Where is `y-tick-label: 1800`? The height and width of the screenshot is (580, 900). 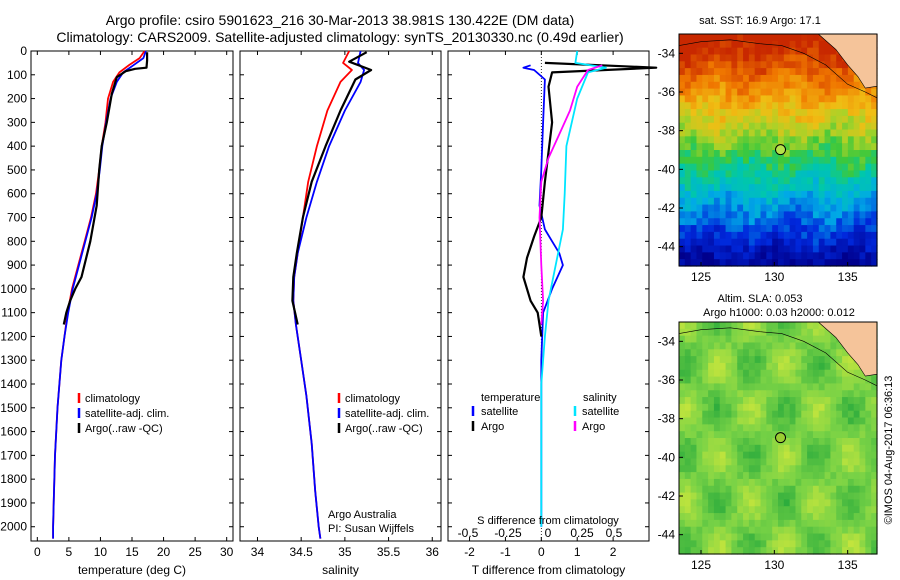
y-tick-label: 1800 is located at coordinates (13, 479).